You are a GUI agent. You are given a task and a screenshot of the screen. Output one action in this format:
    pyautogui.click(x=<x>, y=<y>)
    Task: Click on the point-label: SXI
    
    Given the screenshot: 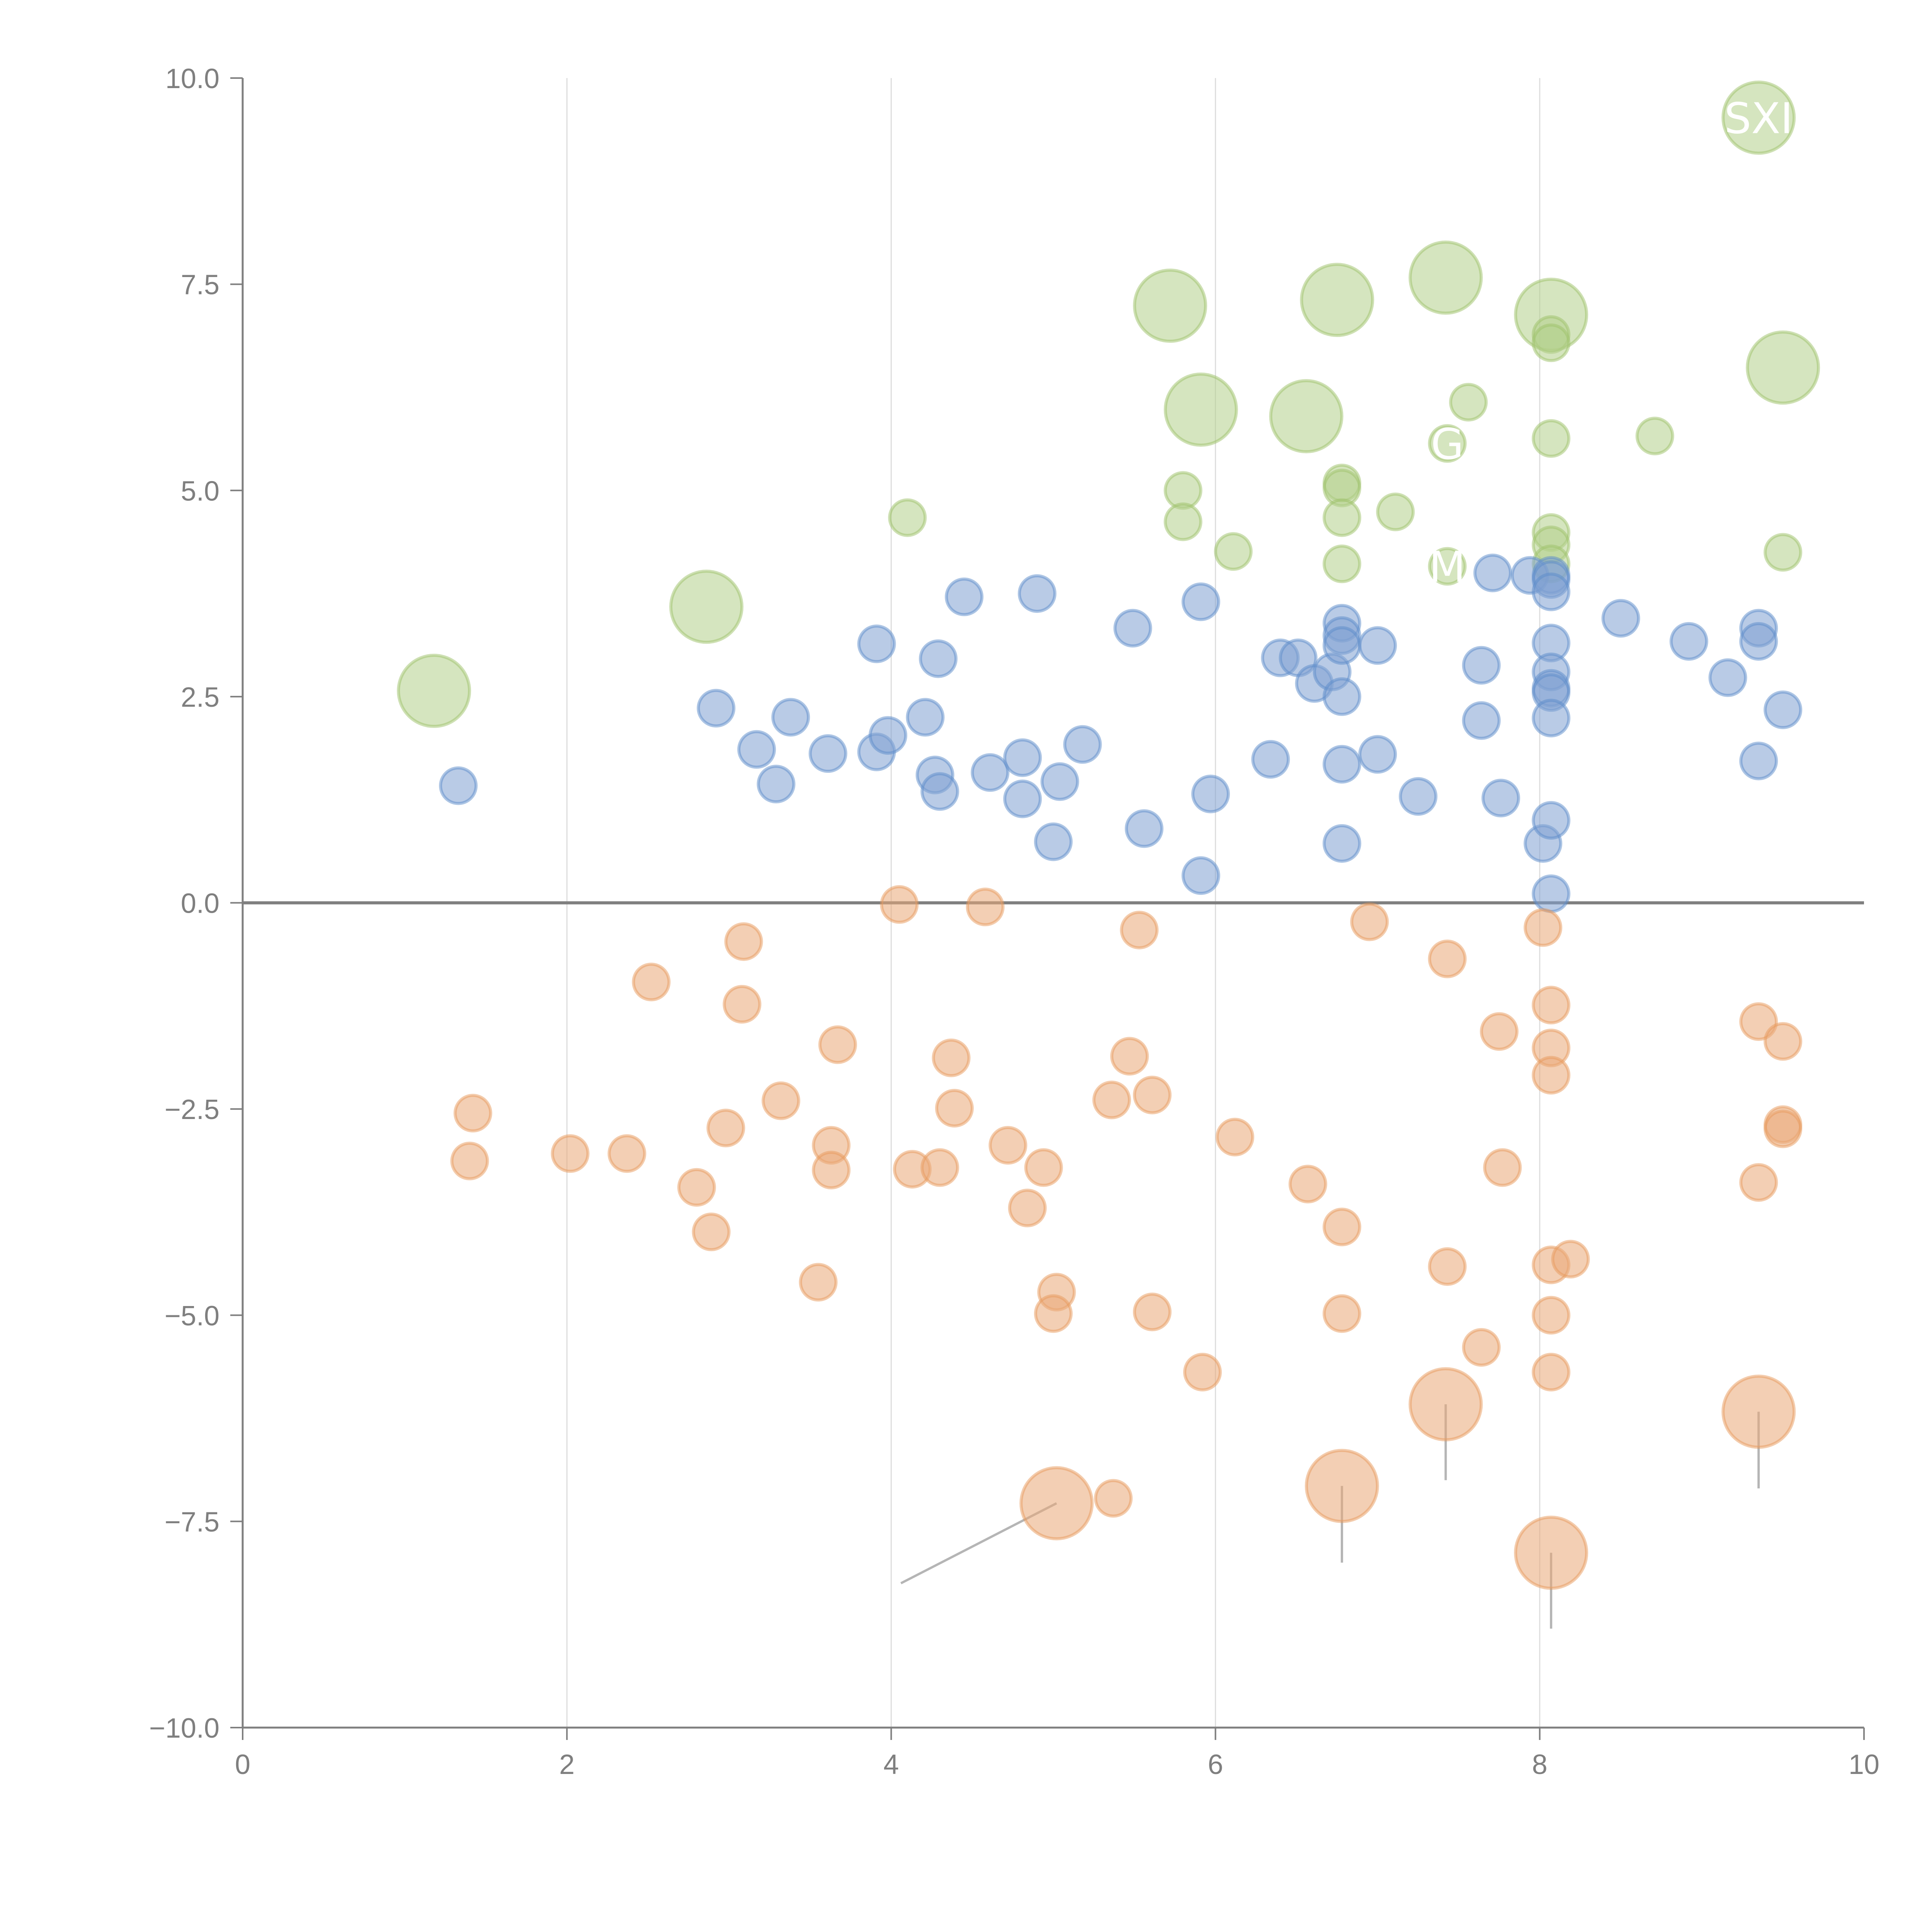 What is the action you would take?
    pyautogui.click(x=1758, y=119)
    